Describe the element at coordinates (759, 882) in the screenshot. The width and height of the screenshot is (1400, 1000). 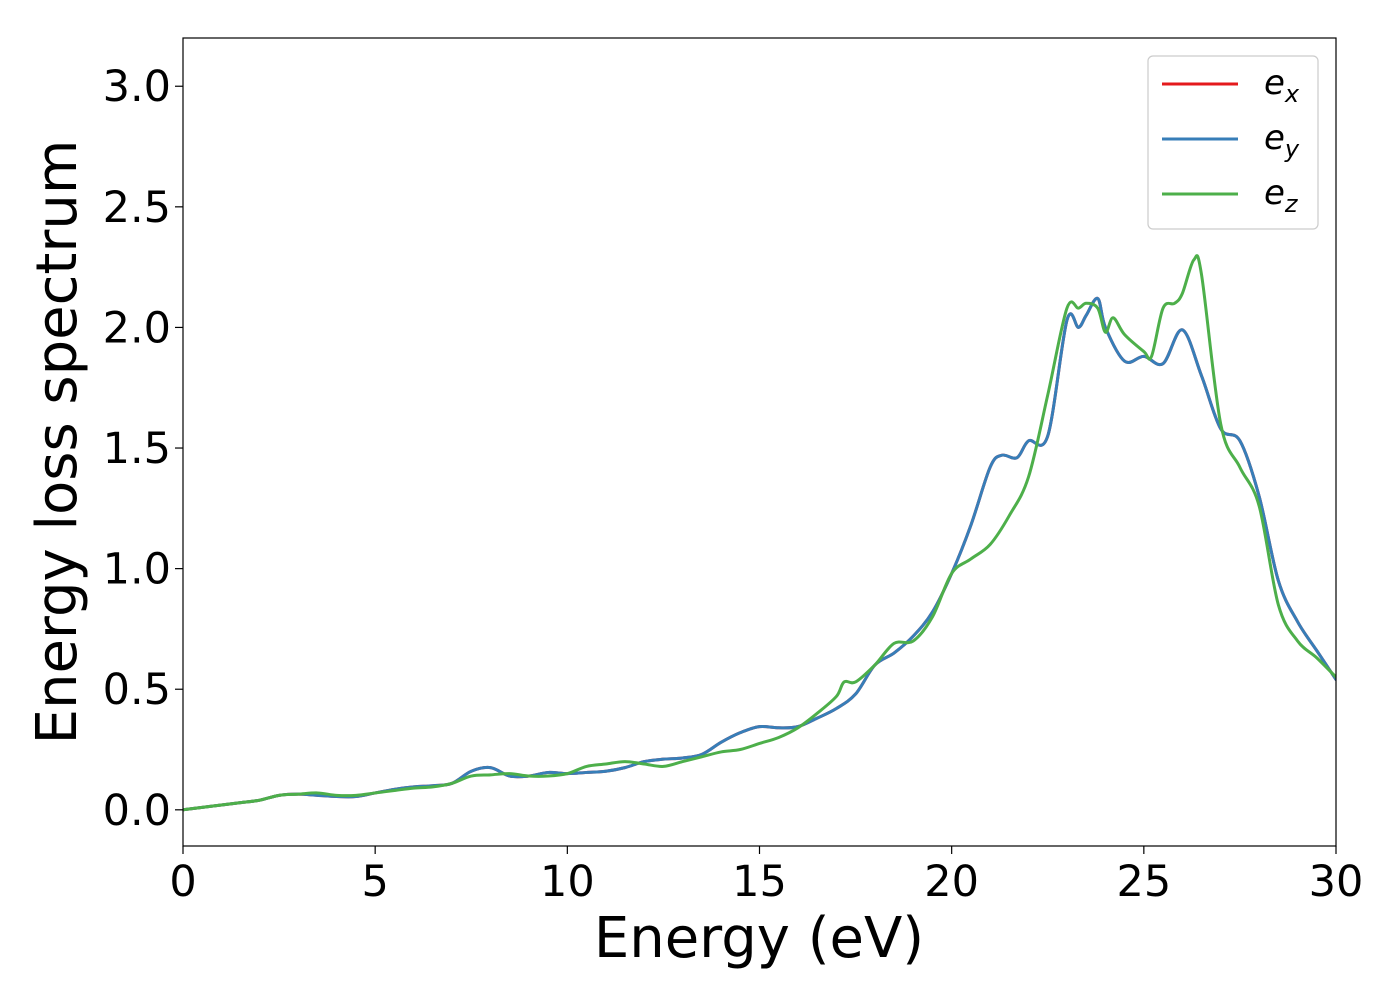
I see `x-tick-label: 15` at that location.